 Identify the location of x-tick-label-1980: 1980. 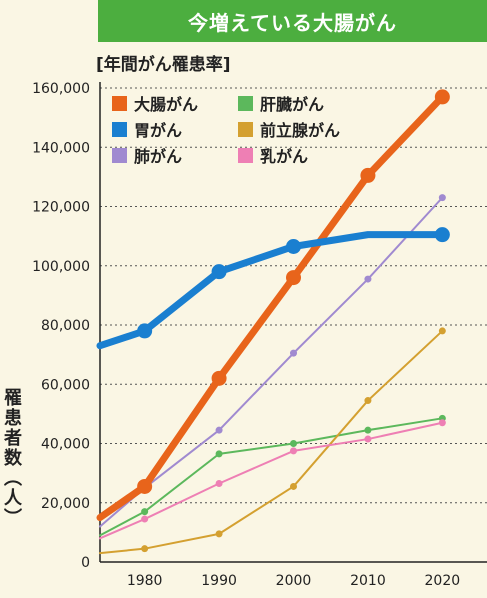
(145, 581).